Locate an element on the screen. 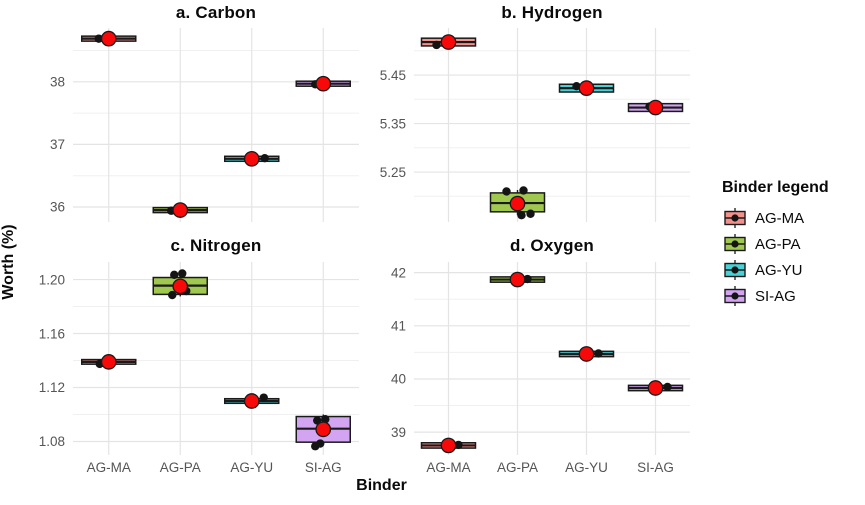  legend-item-ag-yu: AG-YU is located at coordinates (792, 270).